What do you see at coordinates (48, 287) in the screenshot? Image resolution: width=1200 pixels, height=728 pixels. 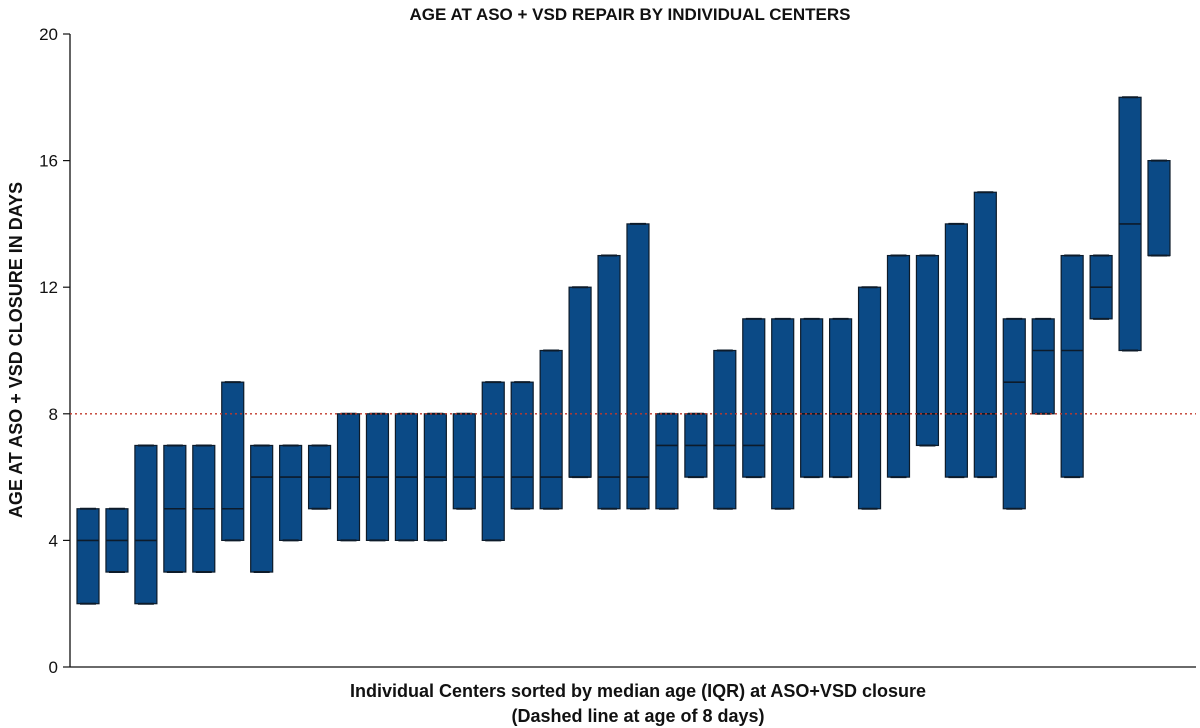 I see `y-tick-label: 12` at bounding box center [48, 287].